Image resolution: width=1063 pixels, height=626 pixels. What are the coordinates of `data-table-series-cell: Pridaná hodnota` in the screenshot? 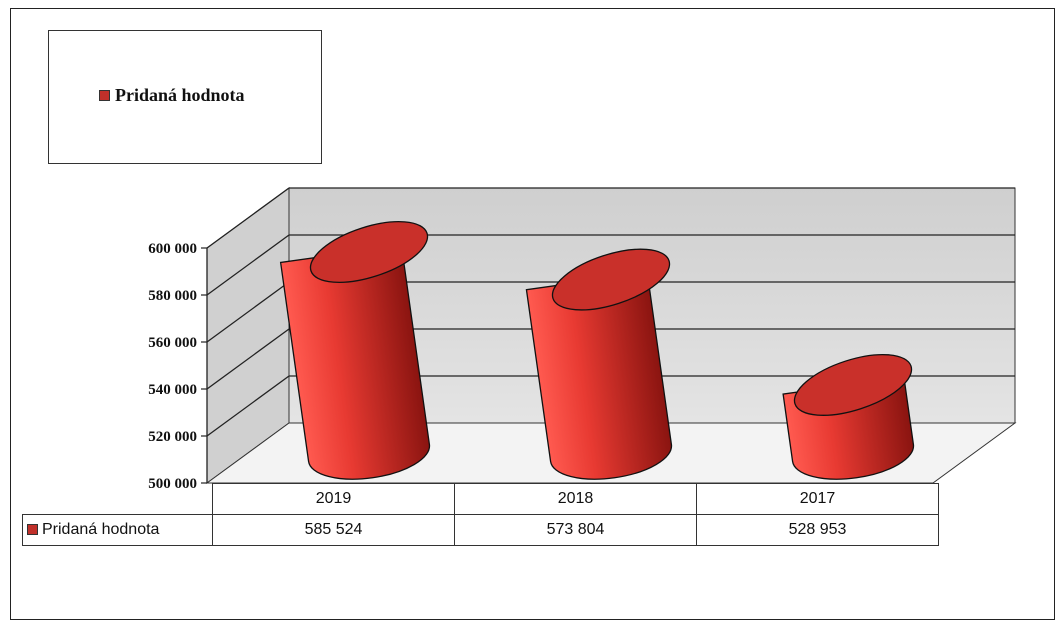 It's located at (117, 530).